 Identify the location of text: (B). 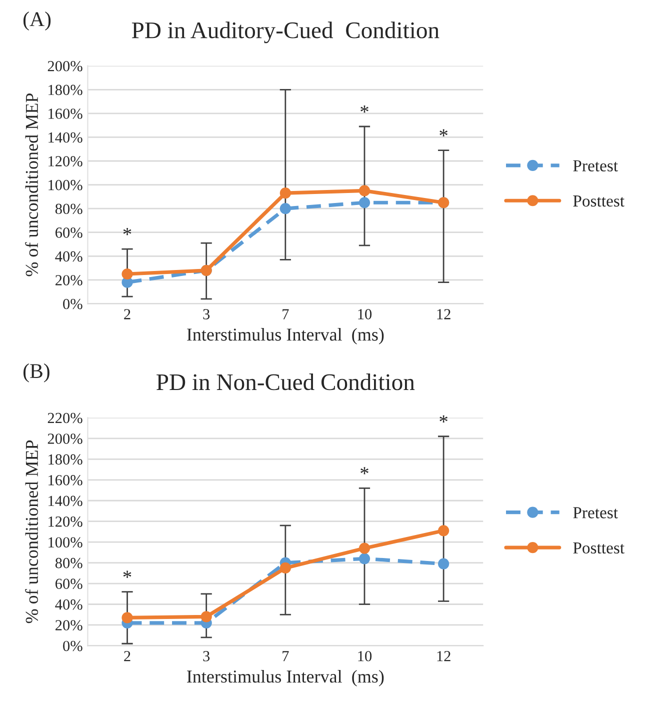
(36, 372).